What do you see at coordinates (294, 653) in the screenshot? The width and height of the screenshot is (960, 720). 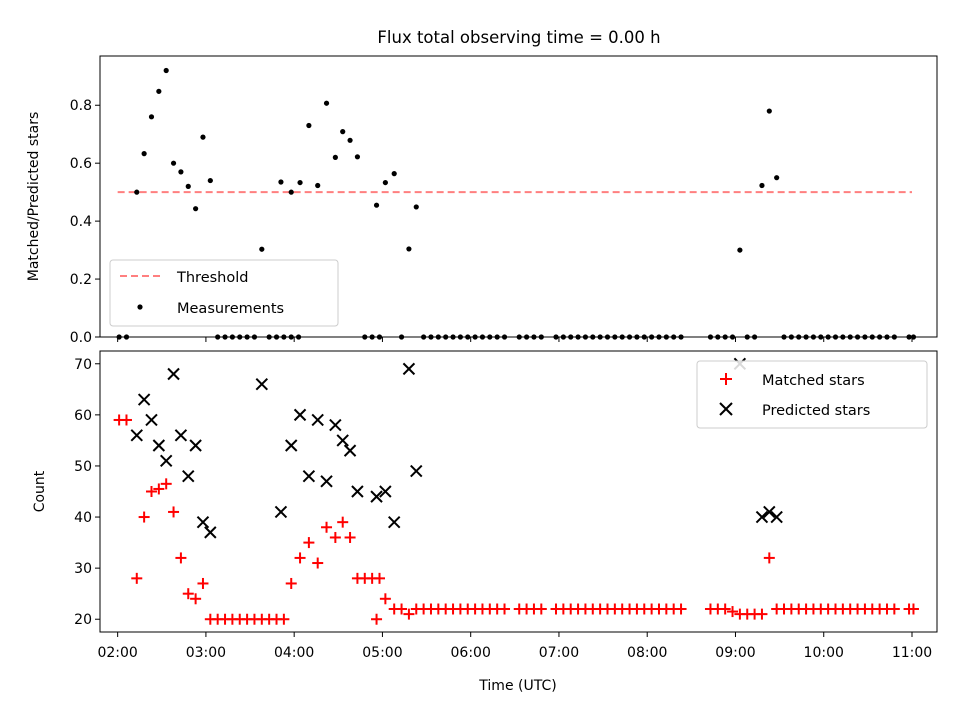 I see `x-tick-label: 04:00` at bounding box center [294, 653].